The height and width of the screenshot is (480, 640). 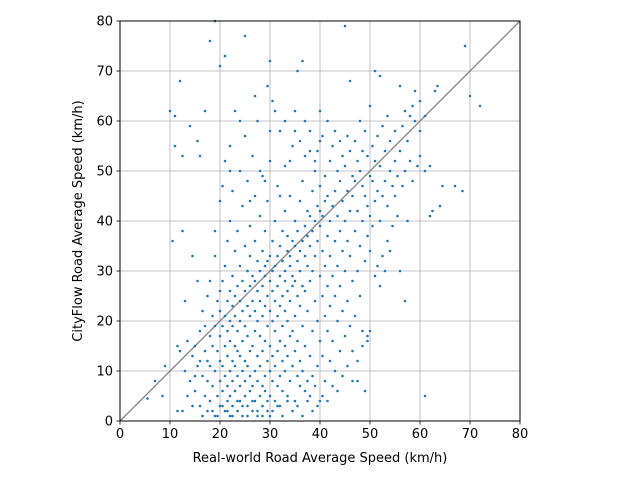 I want to click on x-tick-label: 80, so click(x=520, y=434).